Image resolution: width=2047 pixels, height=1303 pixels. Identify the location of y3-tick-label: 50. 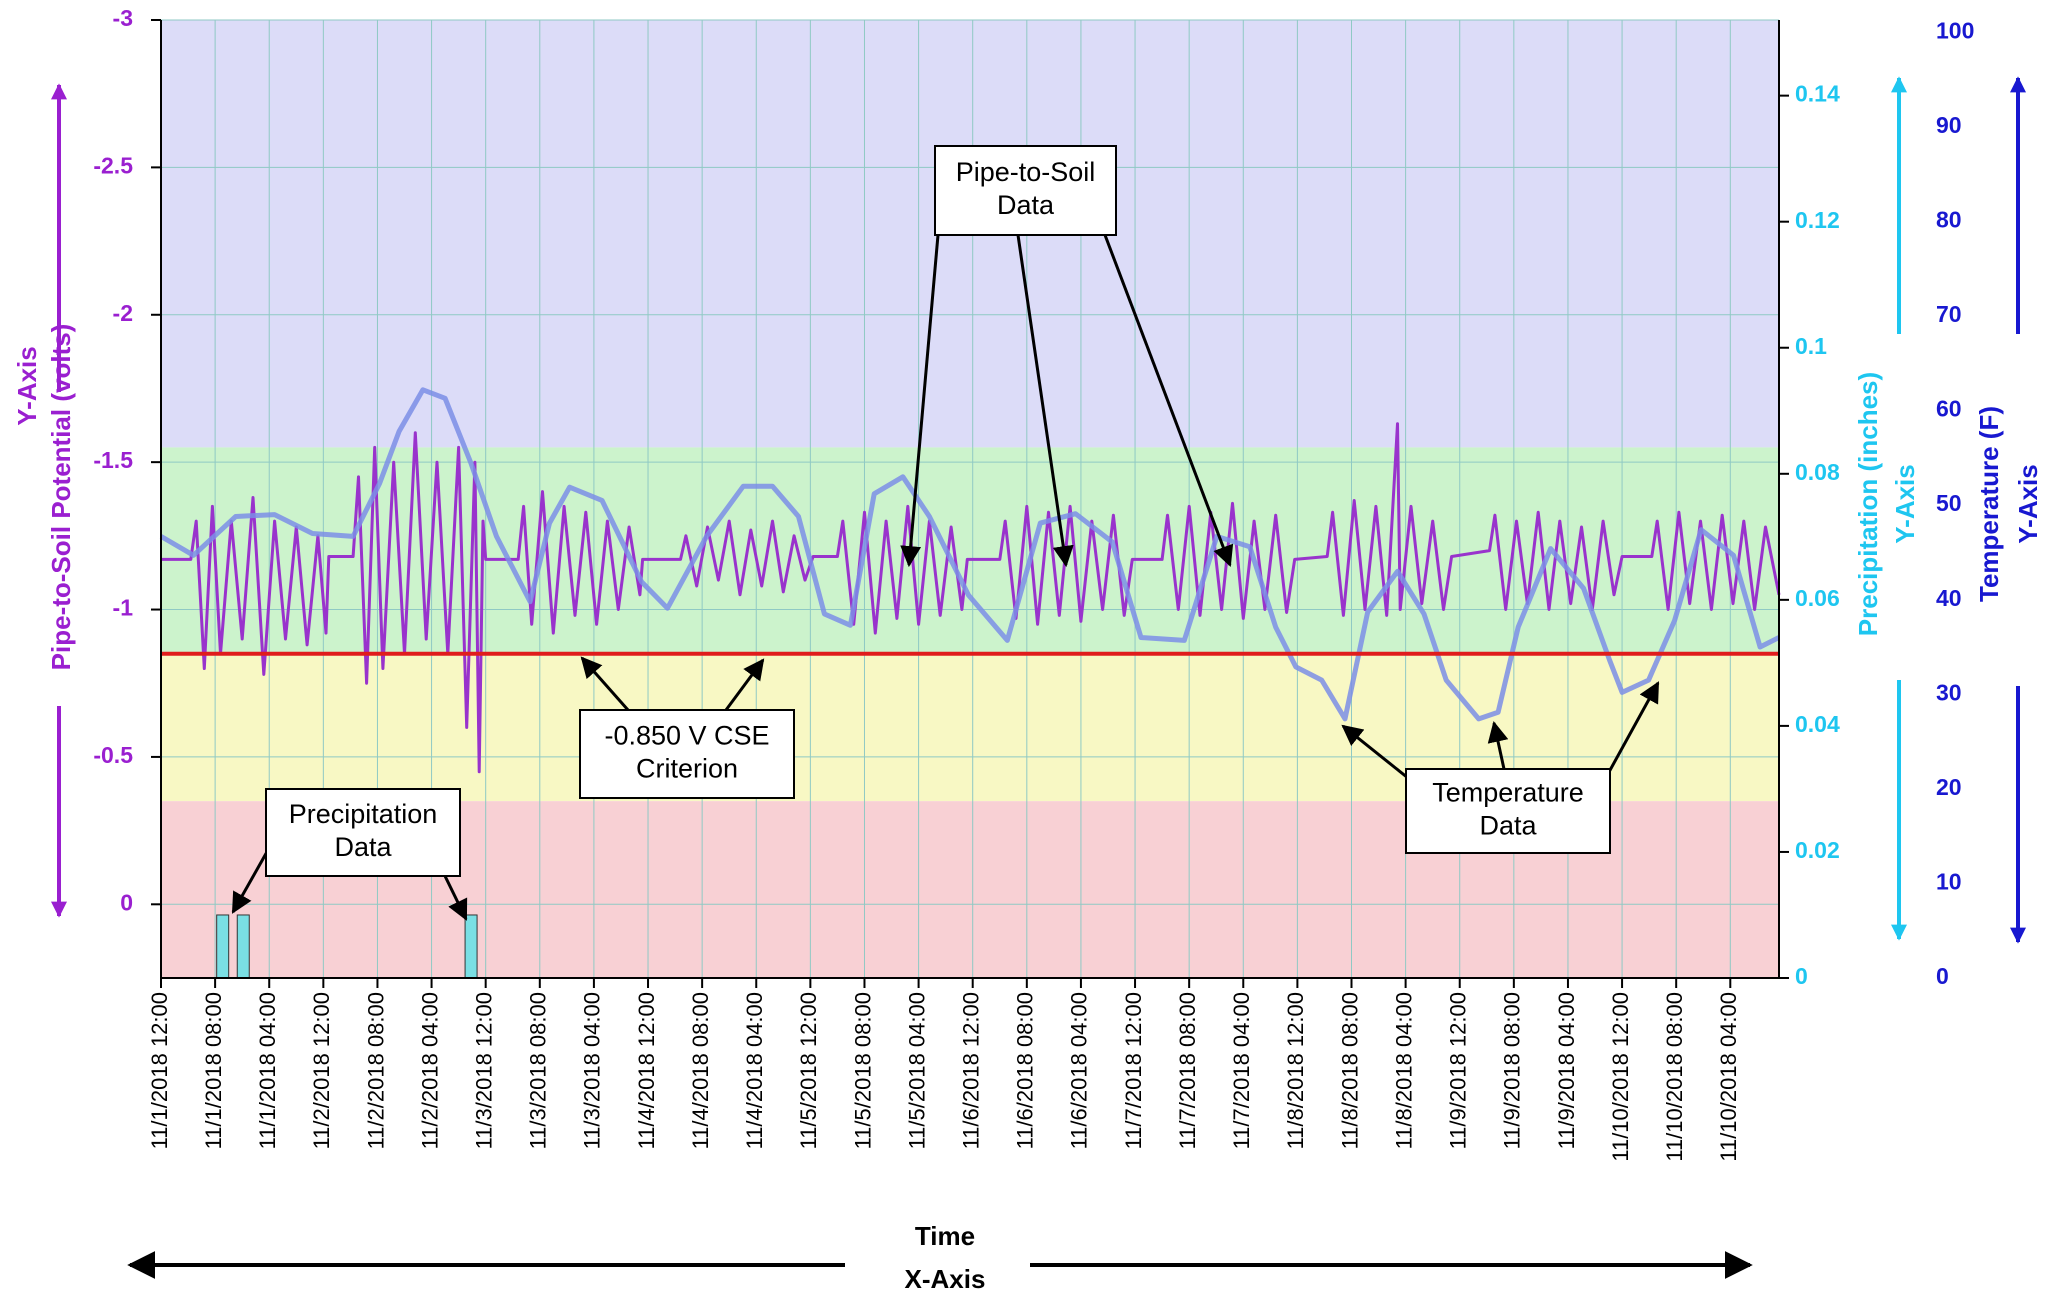
(1949, 503).